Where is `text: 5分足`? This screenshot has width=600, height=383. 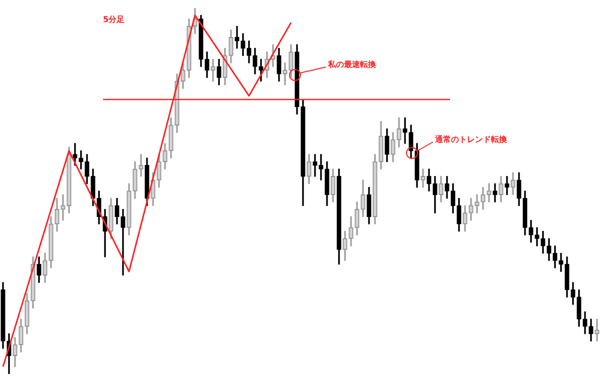 text: 5分足 is located at coordinates (114, 20).